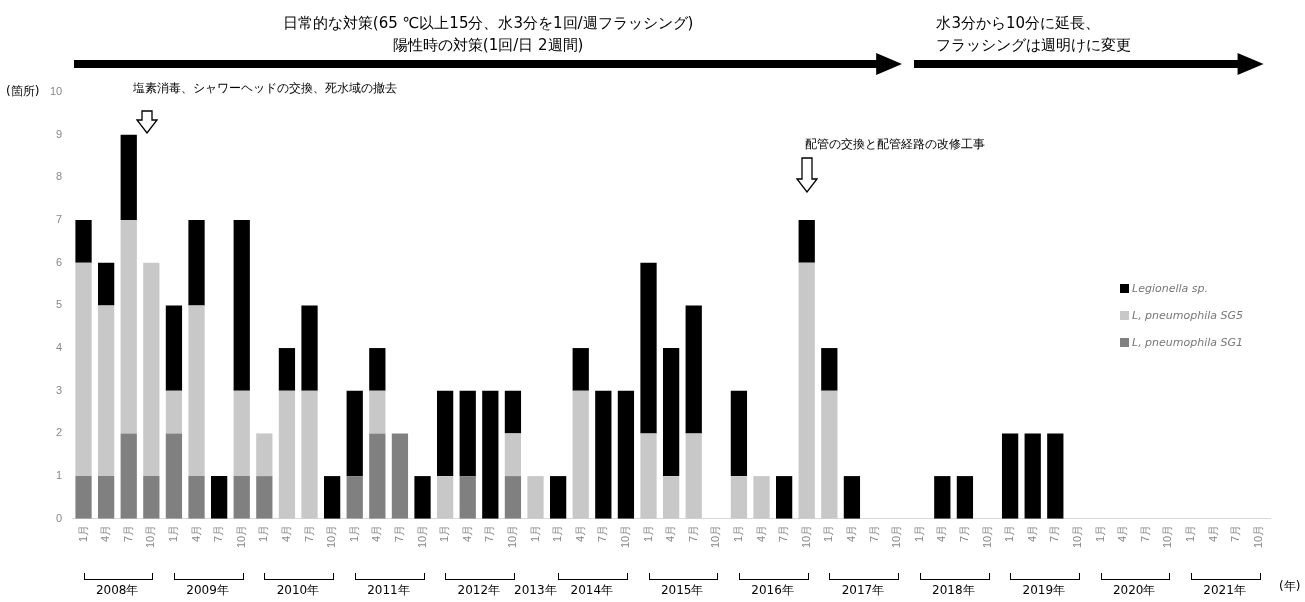 The height and width of the screenshot is (602, 1305). Describe the element at coordinates (682, 590) in the screenshot. I see `text: 2015年` at that location.